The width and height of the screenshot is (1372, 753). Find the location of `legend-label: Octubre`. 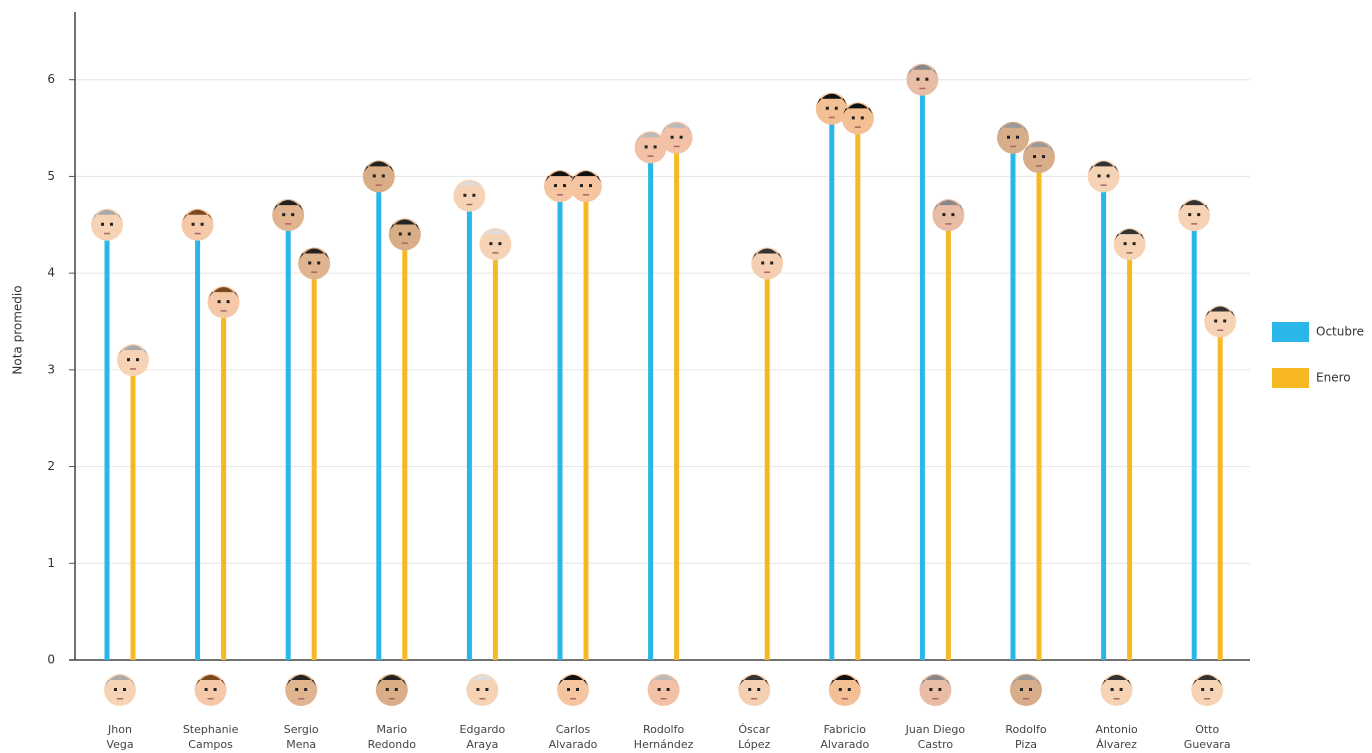

legend-label: Octubre is located at coordinates (1340, 332).